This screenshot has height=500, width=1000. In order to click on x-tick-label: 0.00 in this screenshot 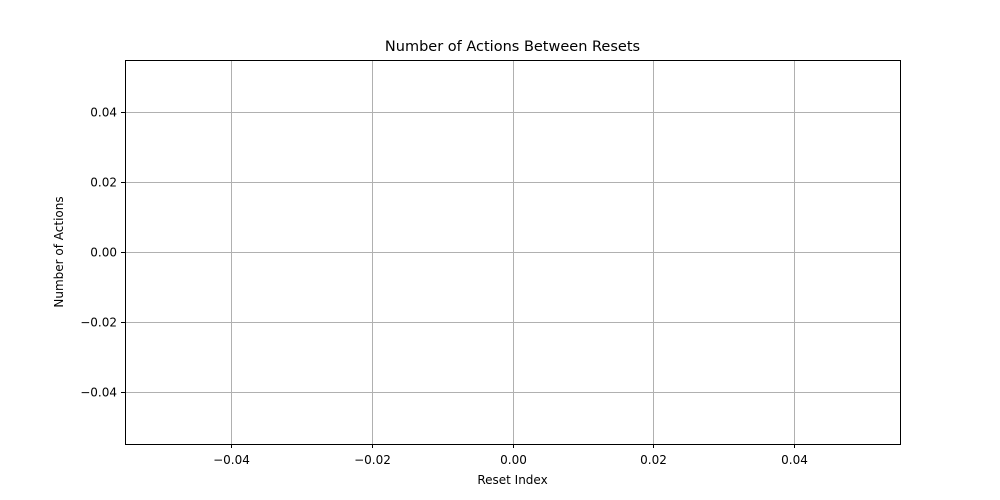, I will do `click(513, 460)`.